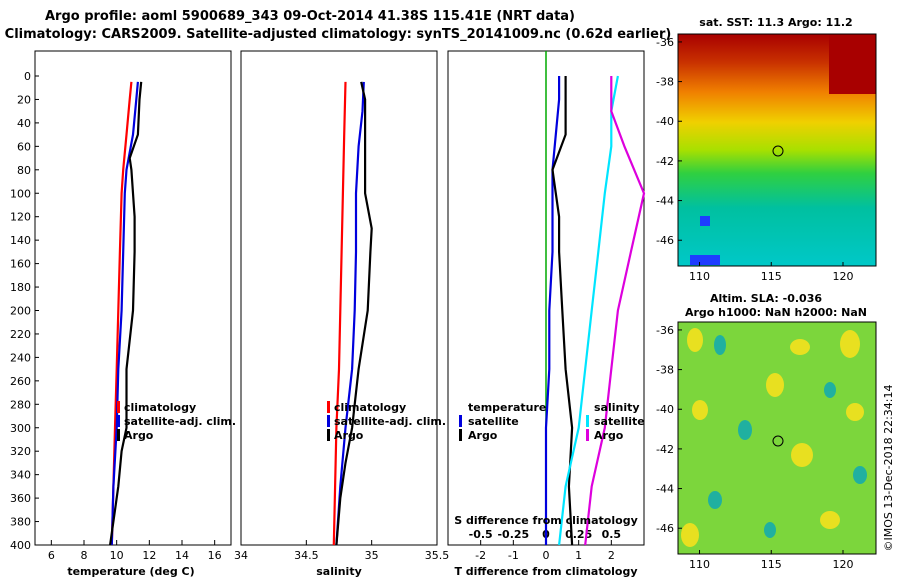  I want to click on legend-swatch-argo, so click(118, 435).